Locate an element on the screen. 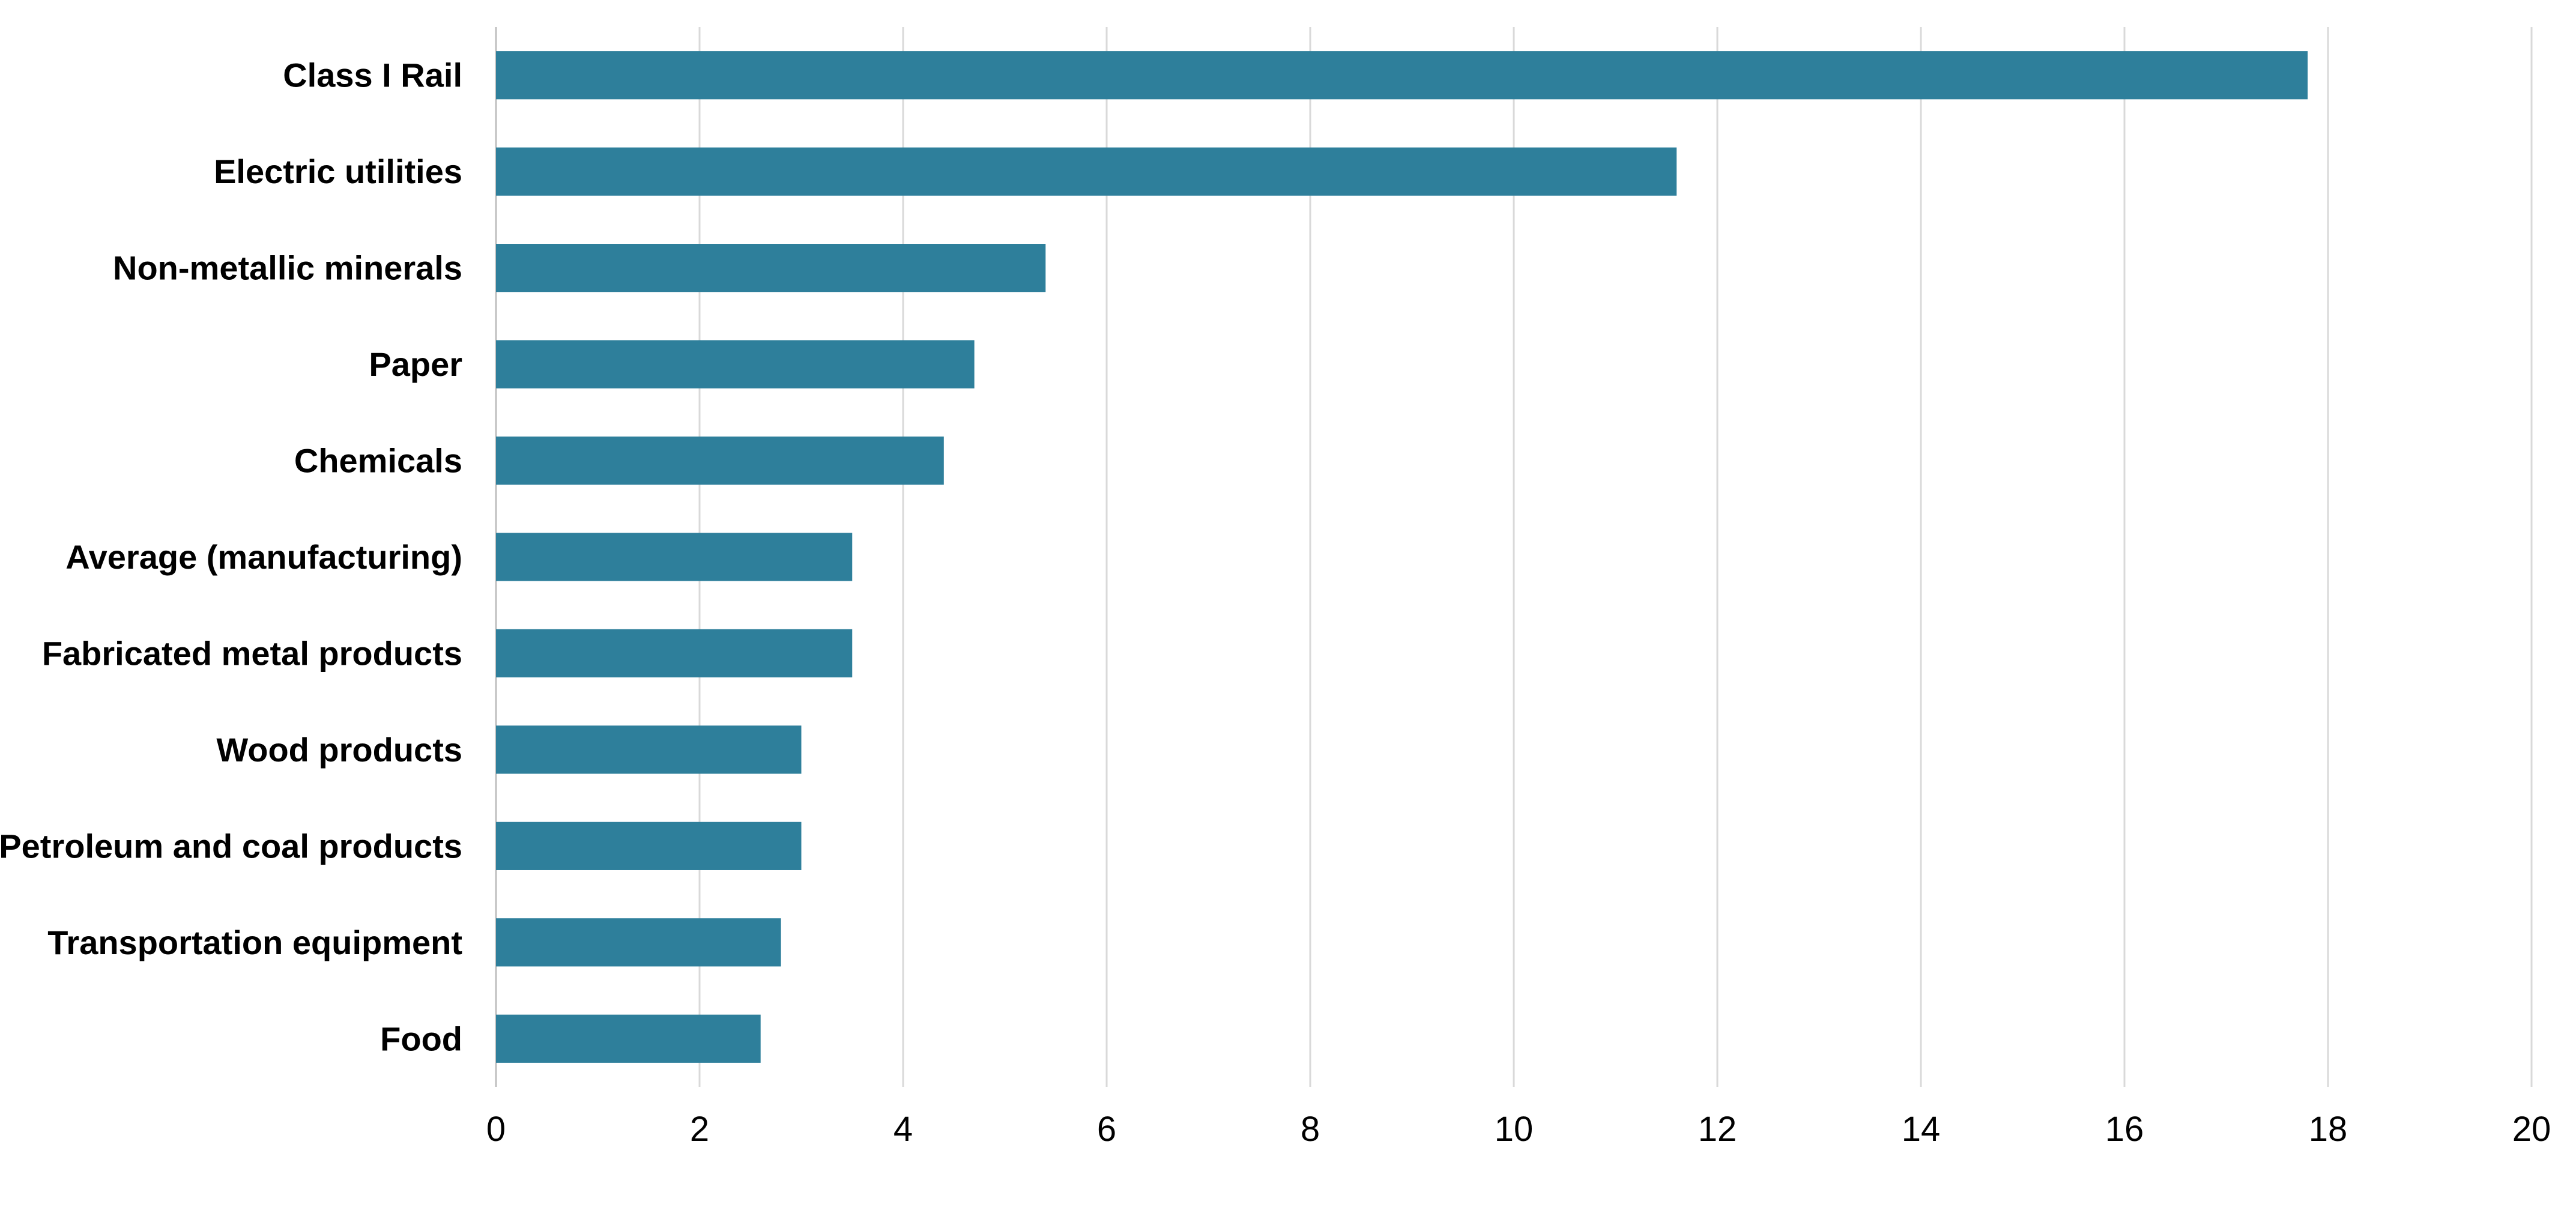  category-label: Transportation equipment is located at coordinates (254, 942).